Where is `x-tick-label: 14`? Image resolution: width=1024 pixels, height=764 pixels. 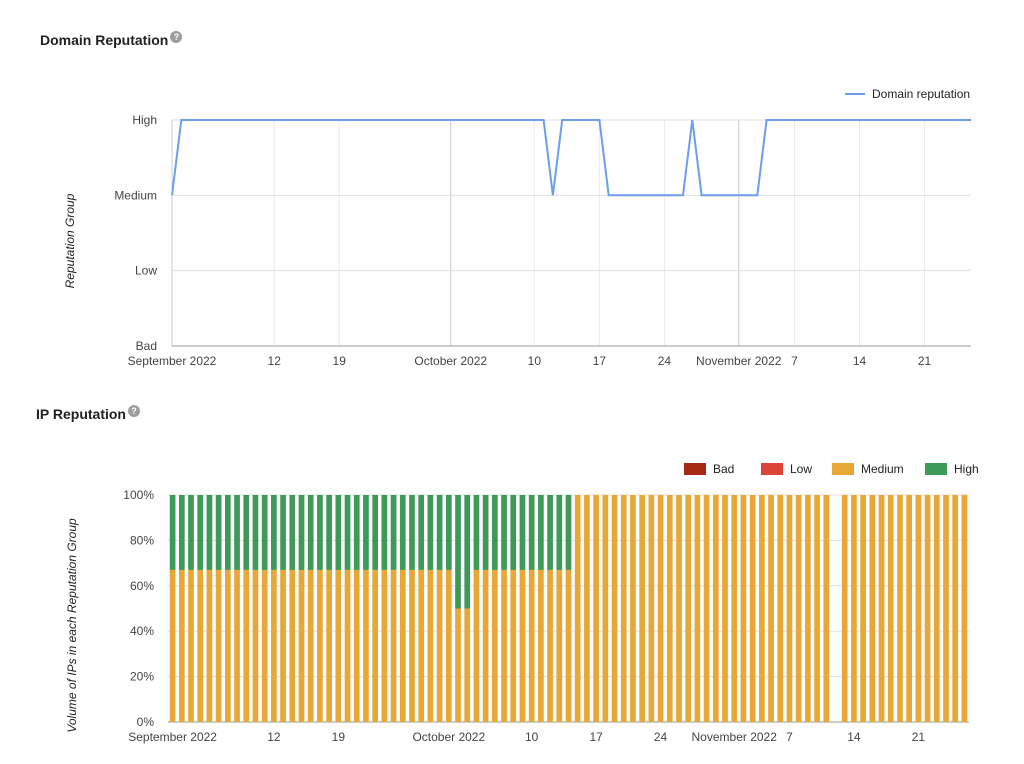
x-tick-label: 14 is located at coordinates (860, 361).